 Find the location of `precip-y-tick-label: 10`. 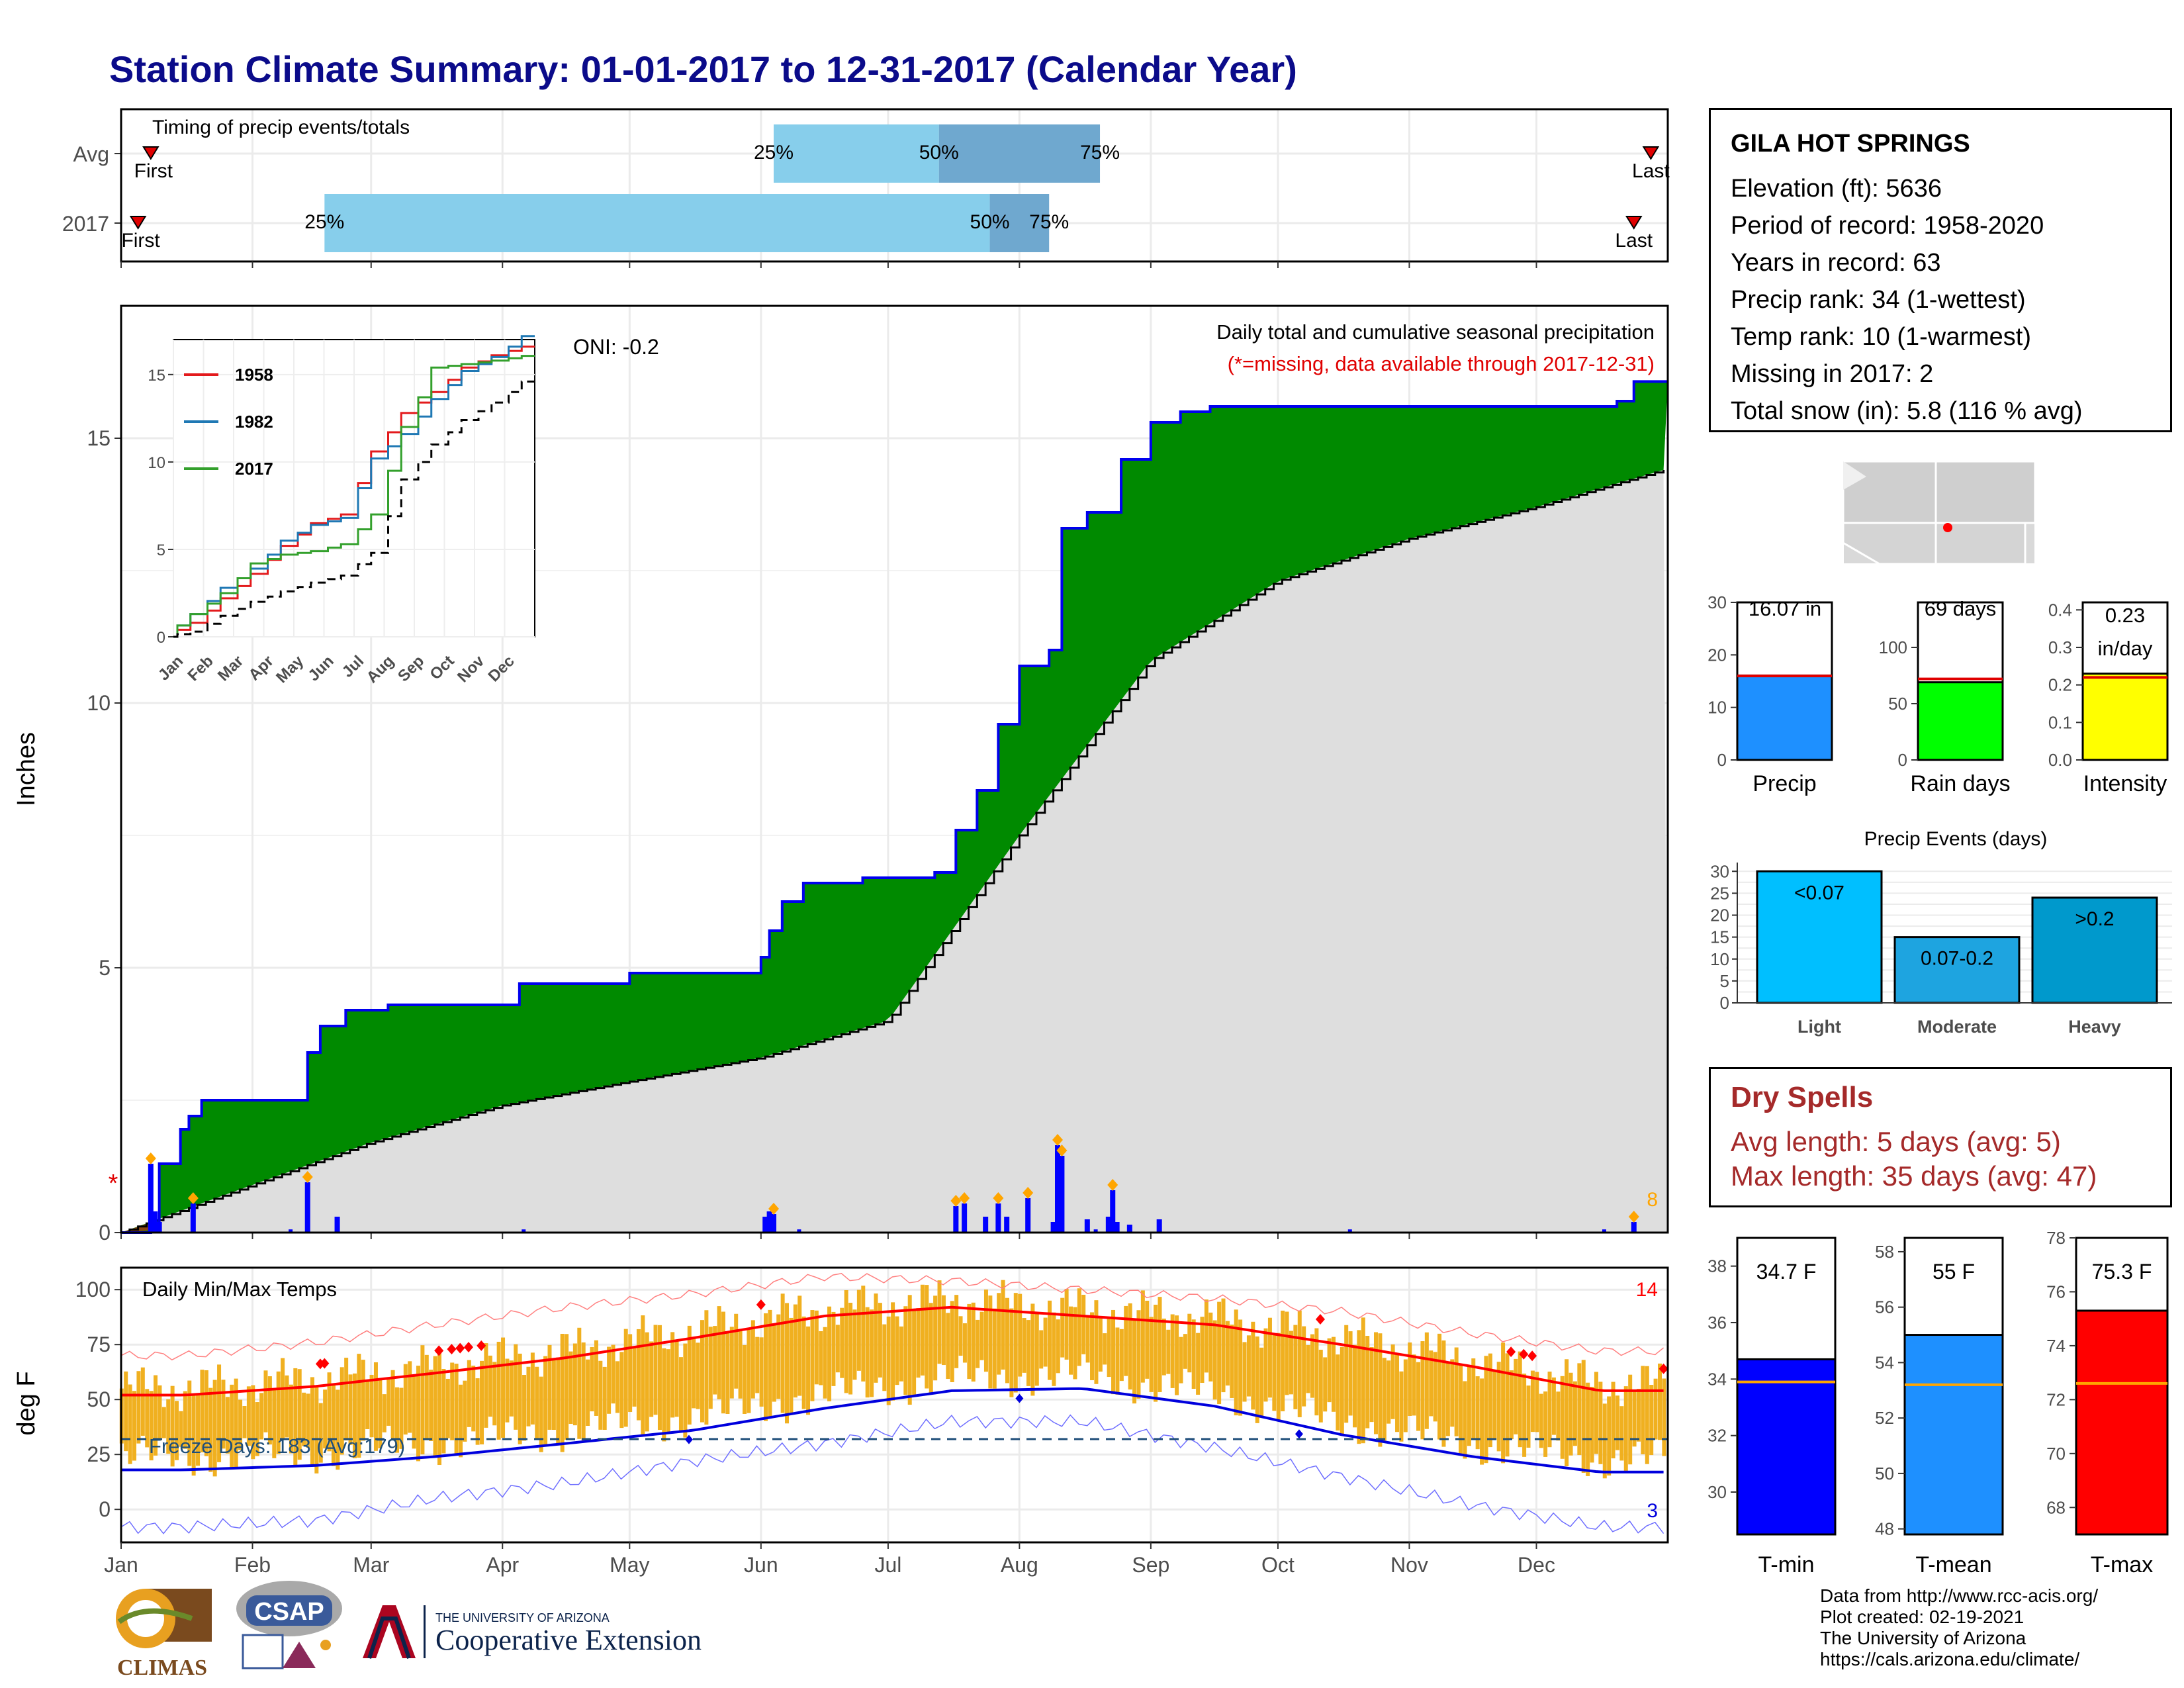

precip-y-tick-label: 10 is located at coordinates (99, 703).